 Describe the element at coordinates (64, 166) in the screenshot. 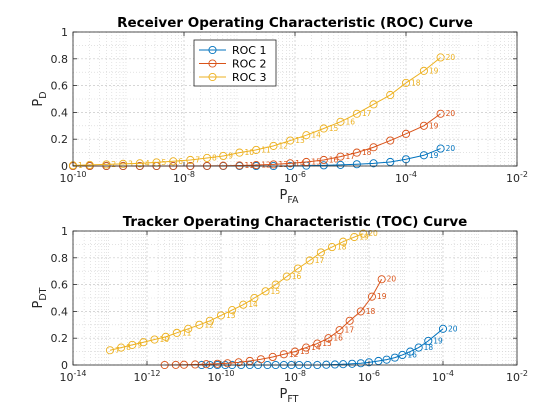

I see `y-tick-label: 0` at that location.